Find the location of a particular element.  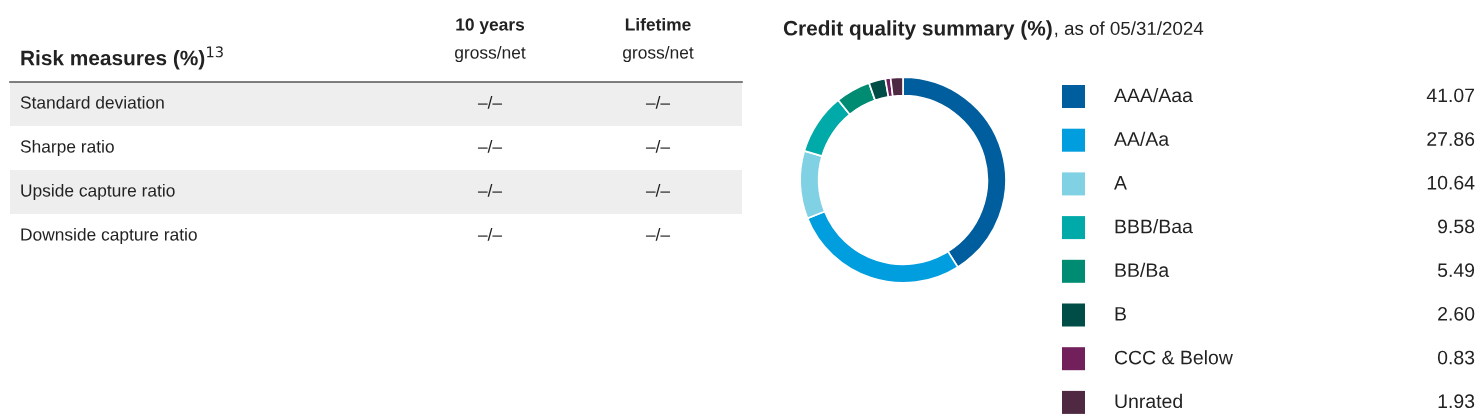

data-label: 9.58 is located at coordinates (1456, 226).